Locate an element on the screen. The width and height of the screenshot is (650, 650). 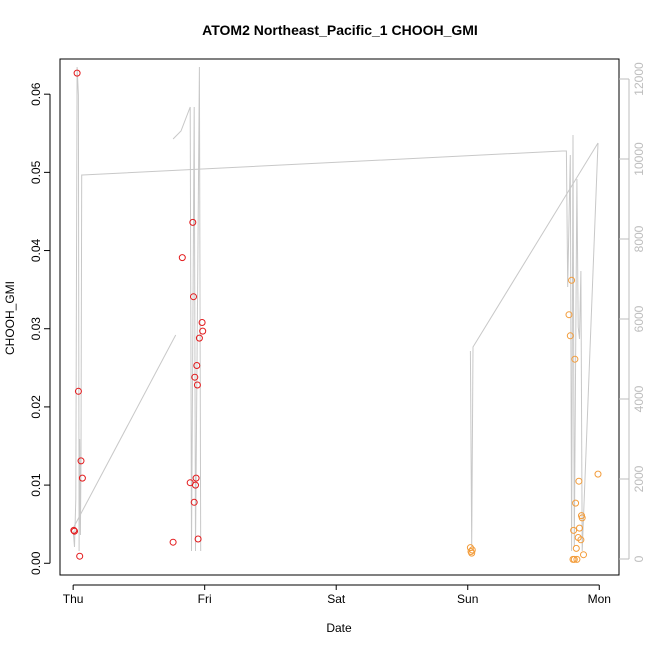
x-axis: Thu Fri Sat Sun Mon is located at coordinates (337, 595).